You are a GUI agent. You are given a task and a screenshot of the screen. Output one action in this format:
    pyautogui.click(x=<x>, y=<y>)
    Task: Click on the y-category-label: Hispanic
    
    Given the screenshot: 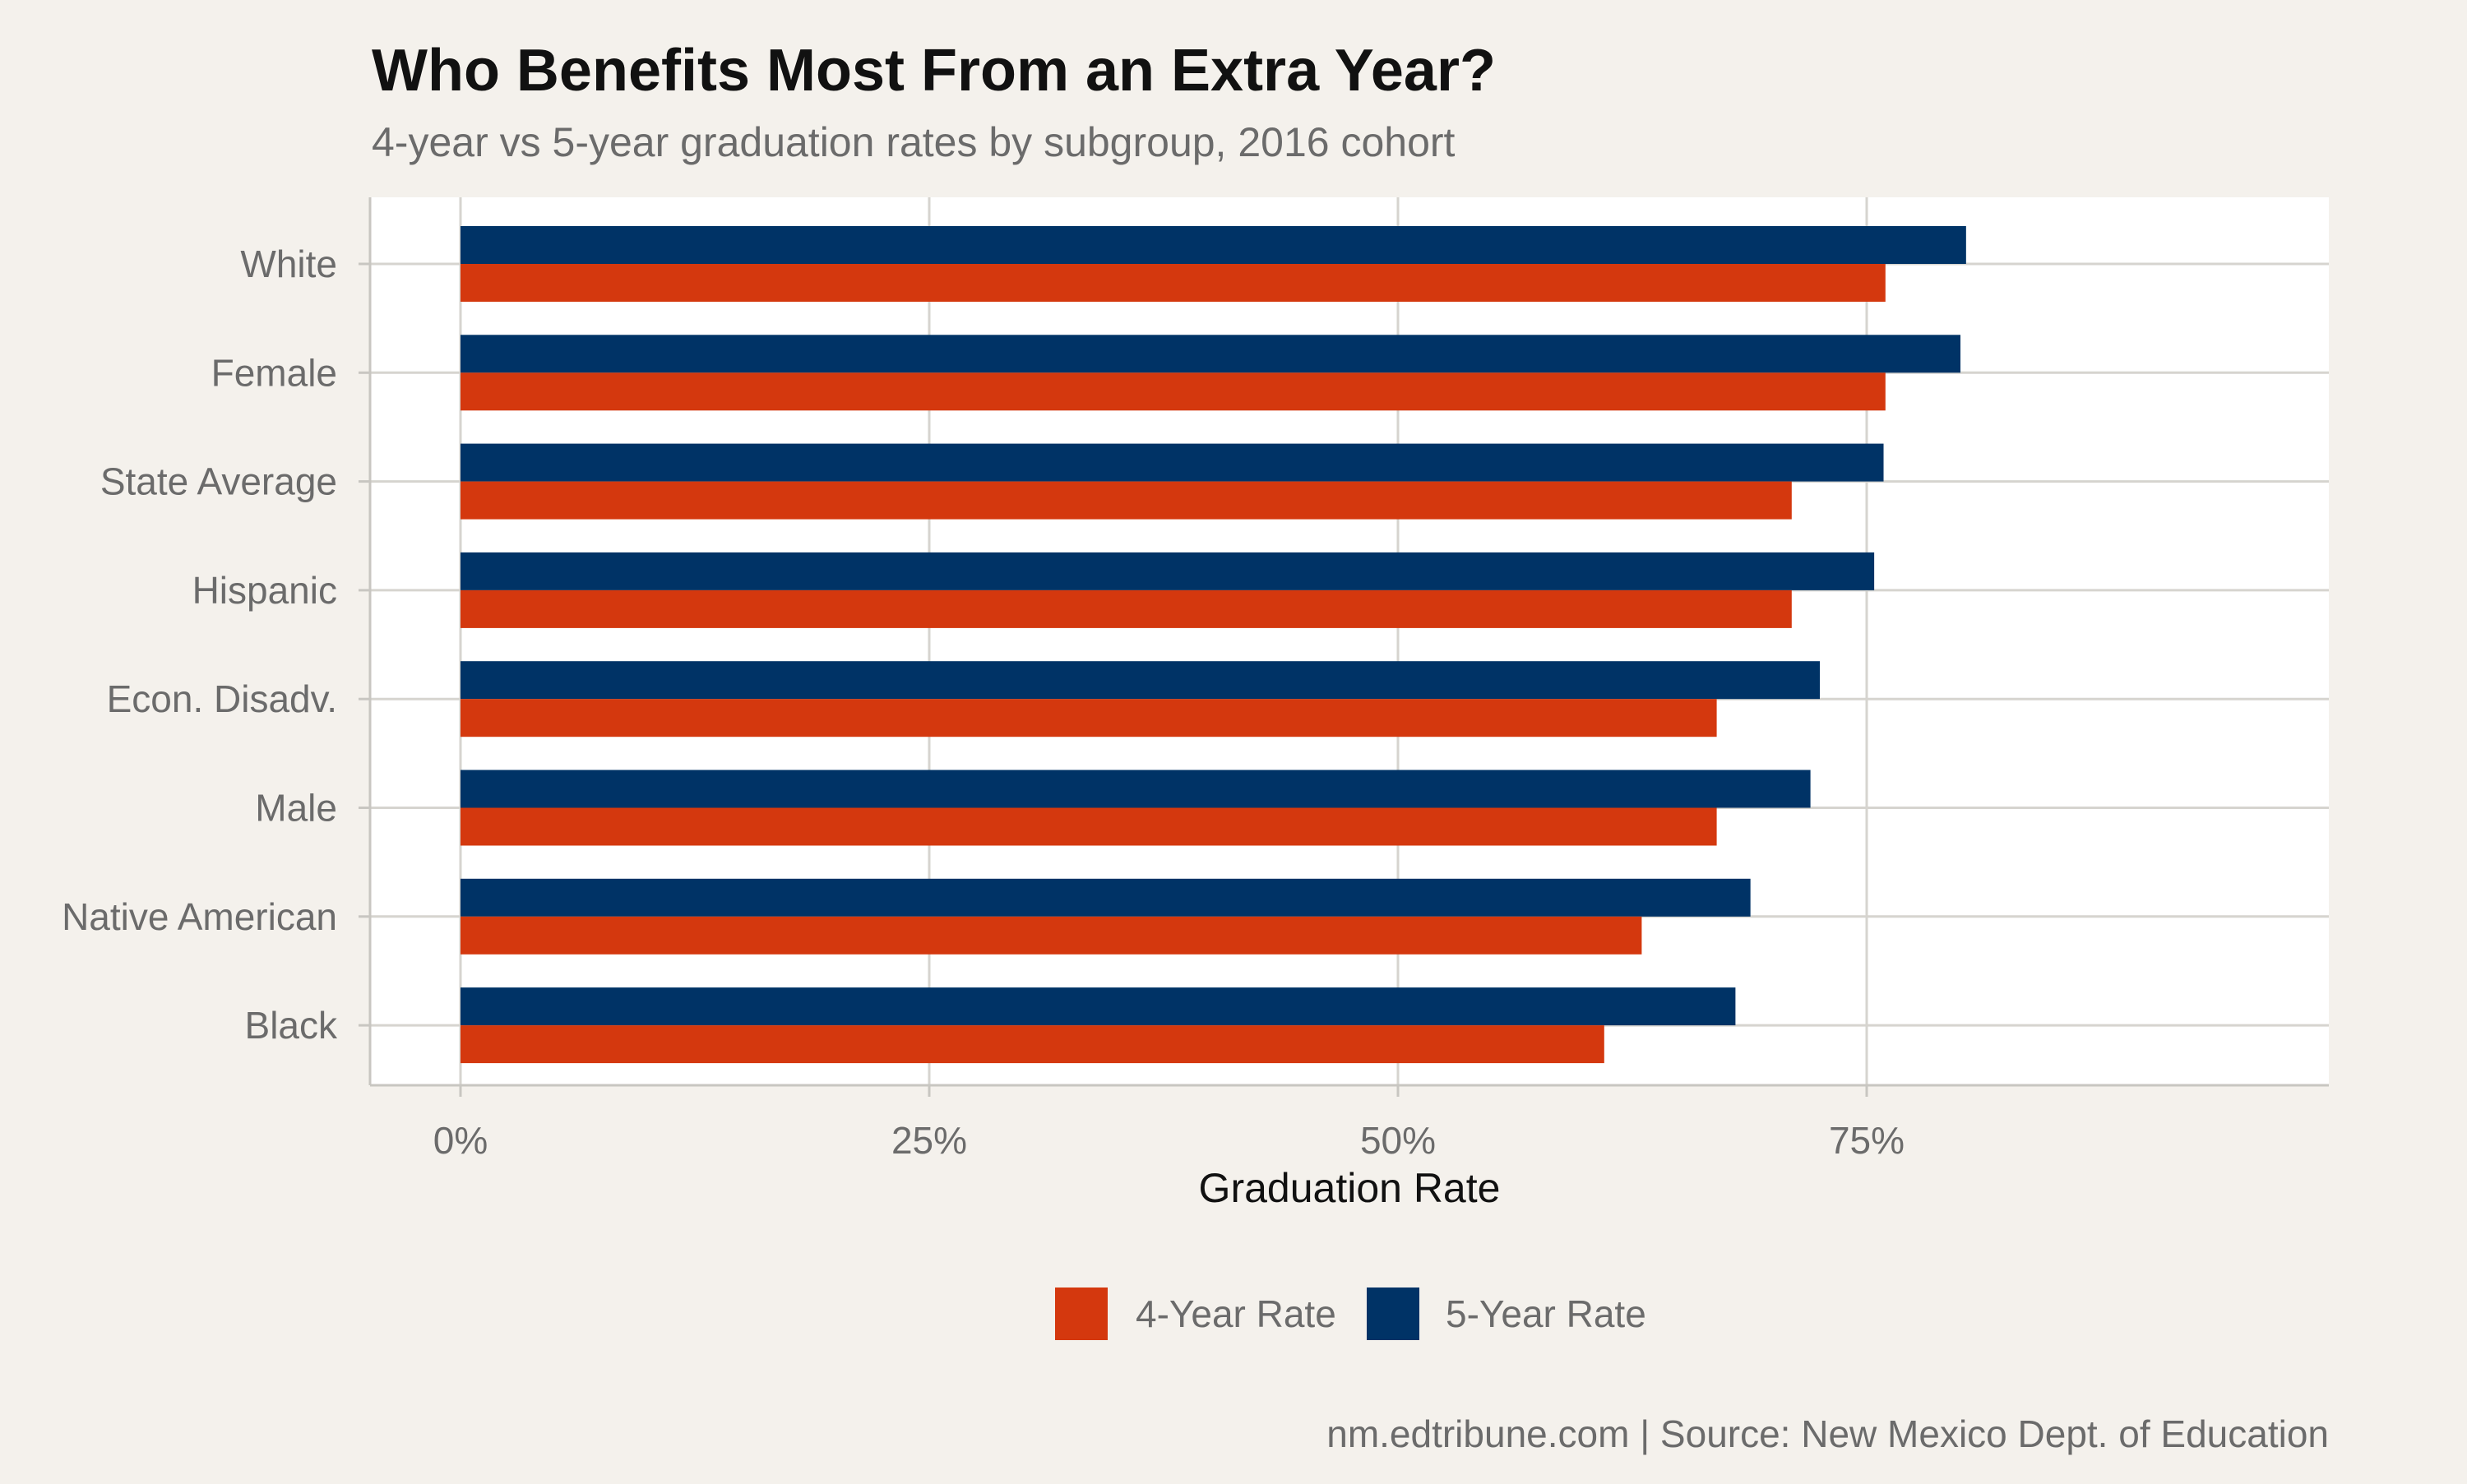 What is the action you would take?
    pyautogui.click(x=265, y=590)
    